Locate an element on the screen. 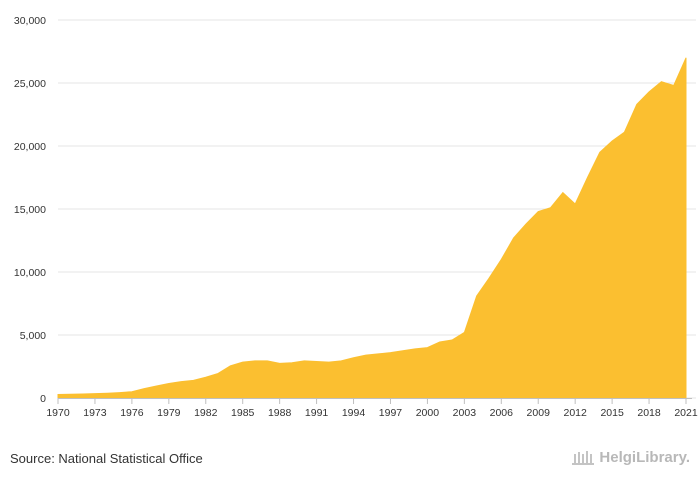 This screenshot has height=483, width=700. x-tick-label: 1988 is located at coordinates (280, 413).